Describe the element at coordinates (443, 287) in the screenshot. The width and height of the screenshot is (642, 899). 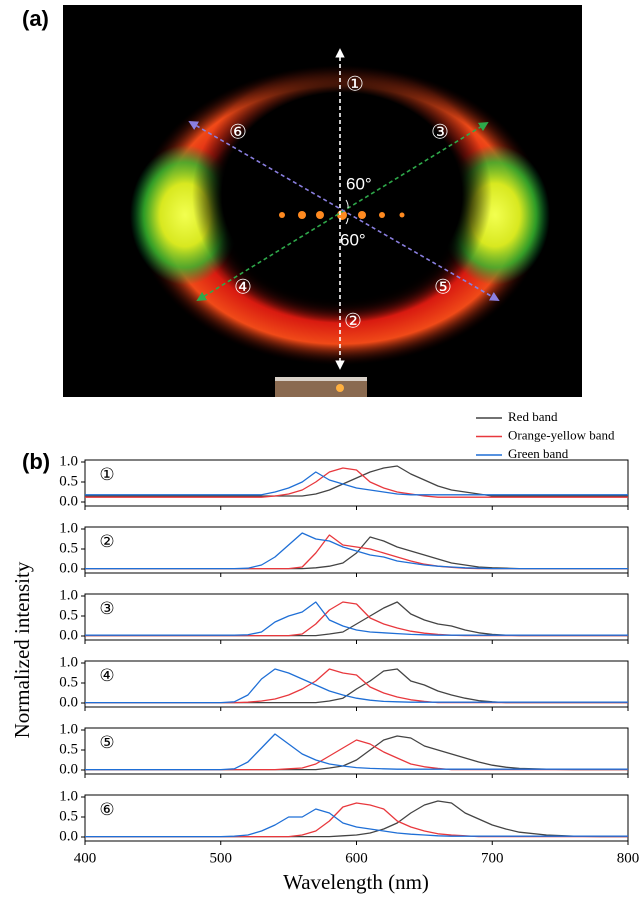
I see `photo-label: ⑤` at that location.